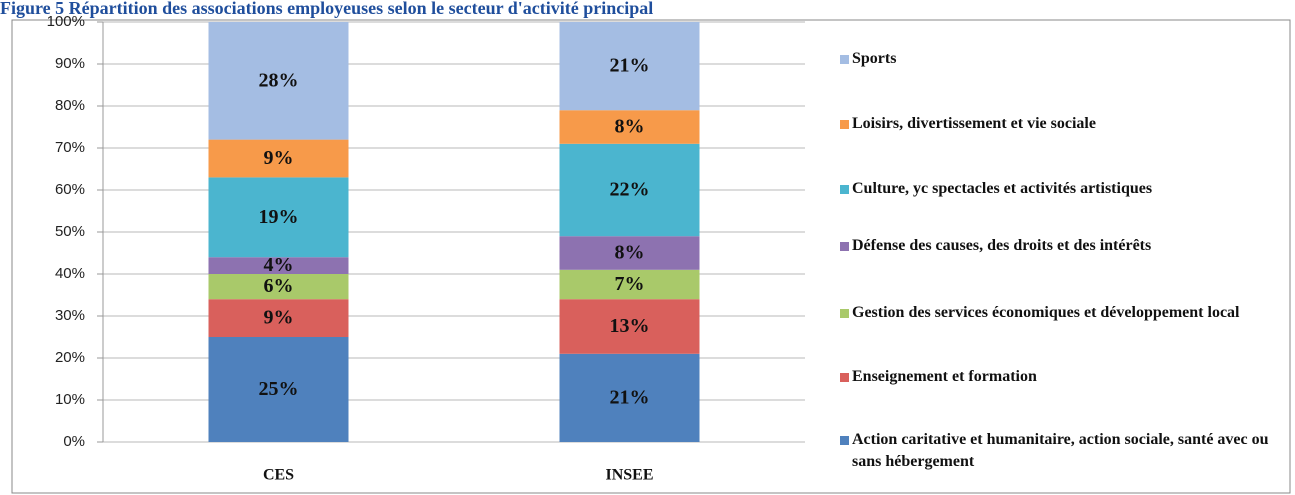 This screenshot has height=495, width=1295. I want to click on y-tick-label: 0%, so click(74, 441).